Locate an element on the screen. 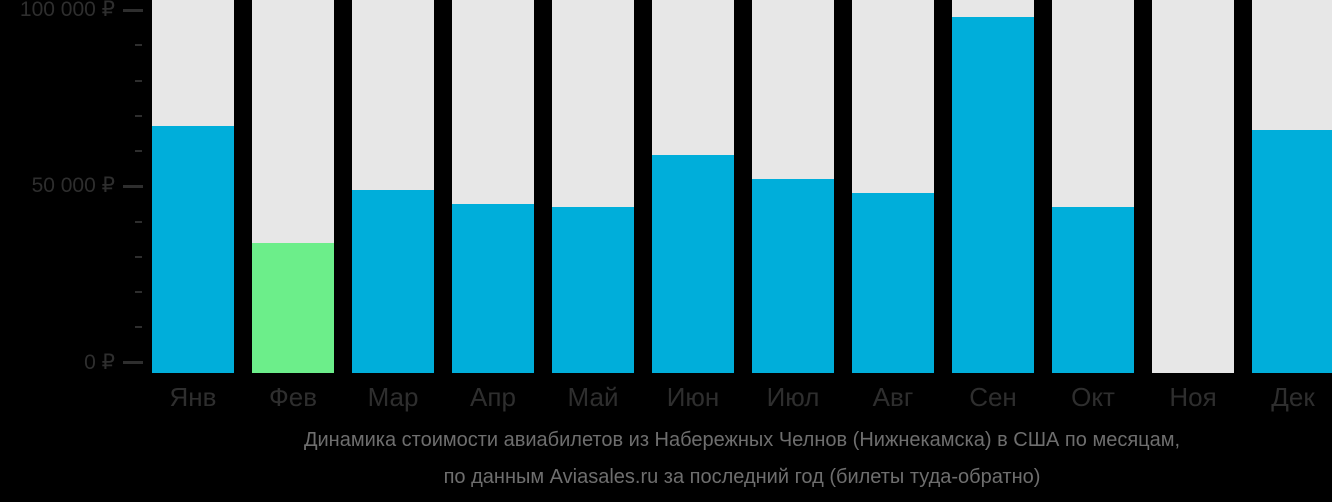  x-axis-label-11: Ноя is located at coordinates (1193, 397).